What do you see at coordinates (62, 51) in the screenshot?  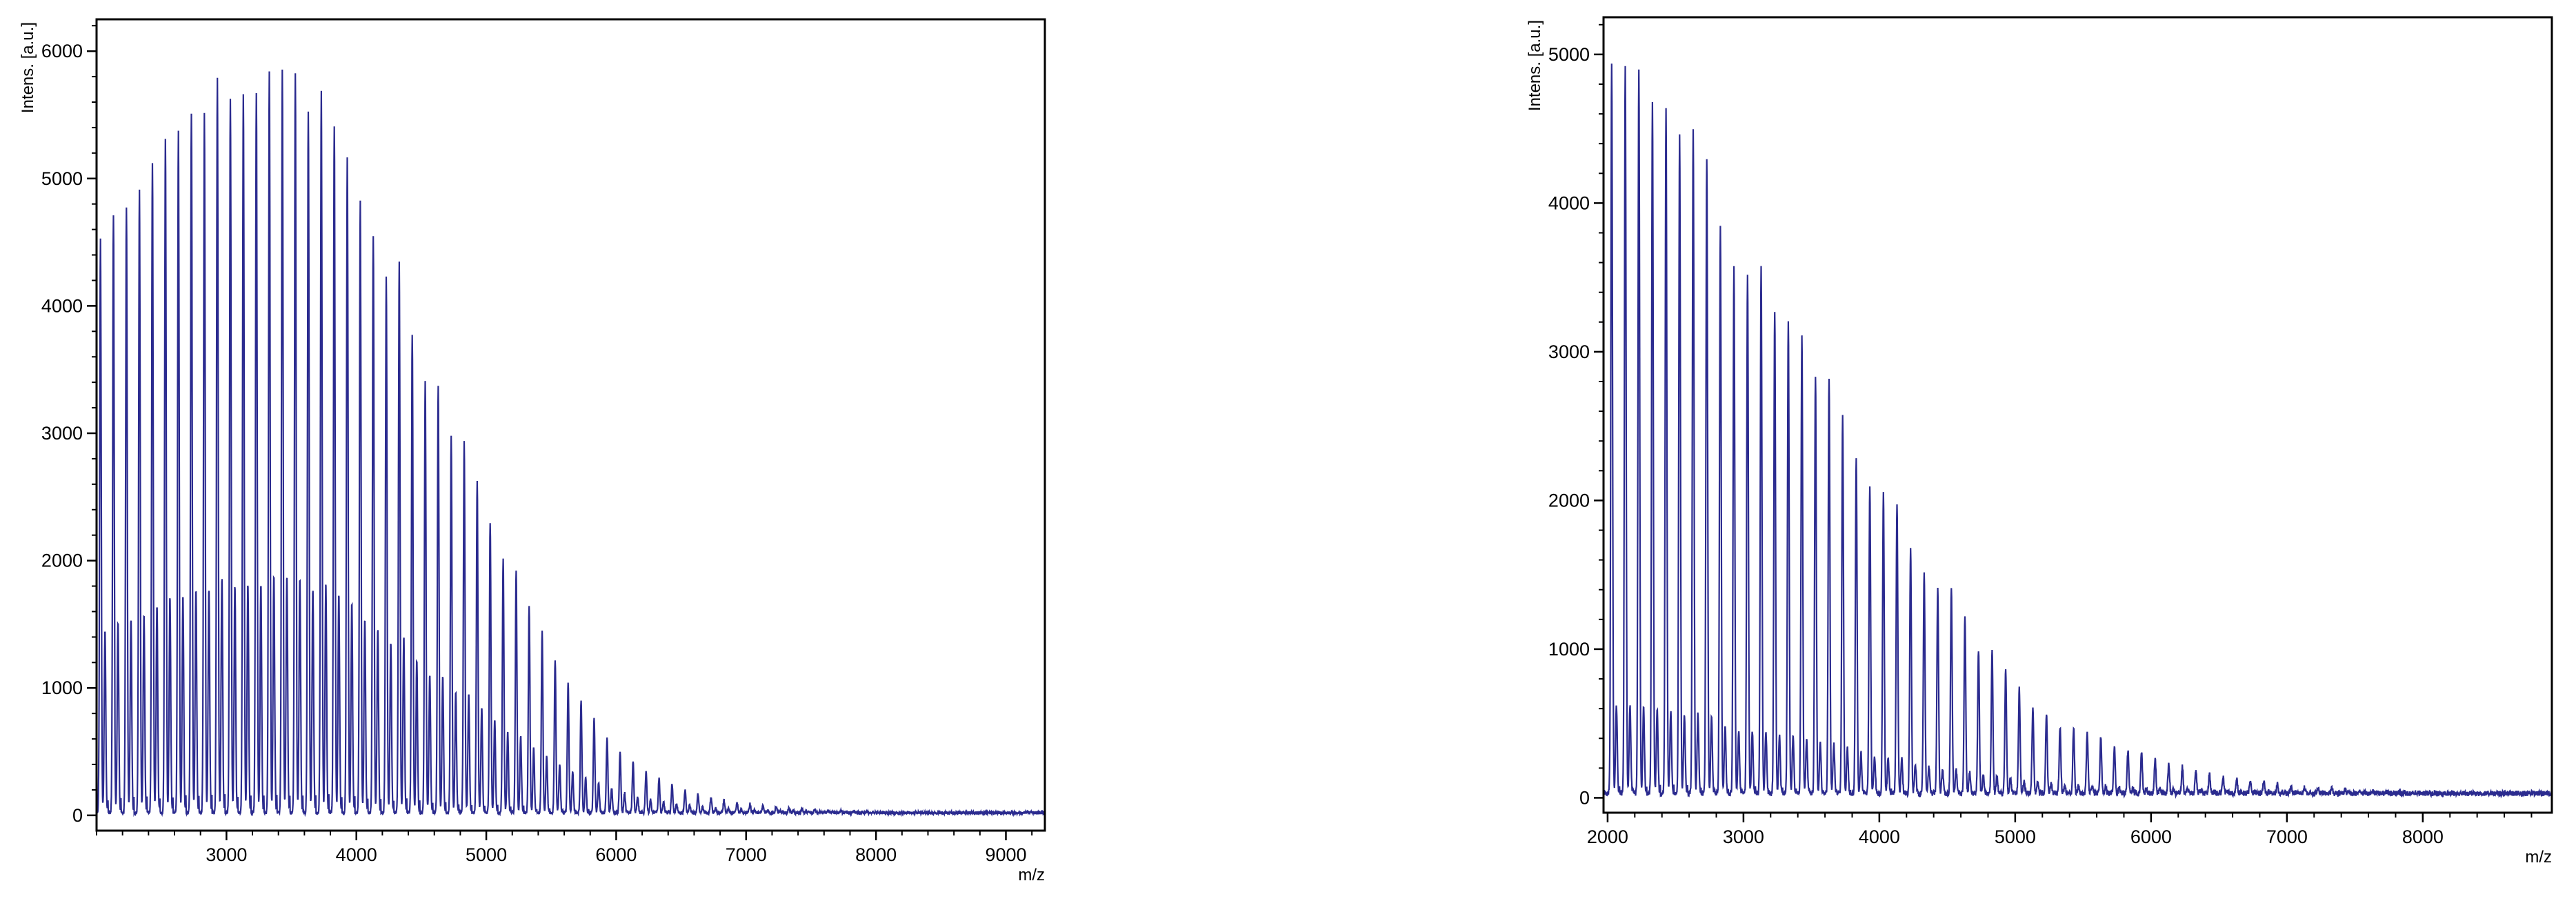 I see `y-tick-label: 6000` at bounding box center [62, 51].